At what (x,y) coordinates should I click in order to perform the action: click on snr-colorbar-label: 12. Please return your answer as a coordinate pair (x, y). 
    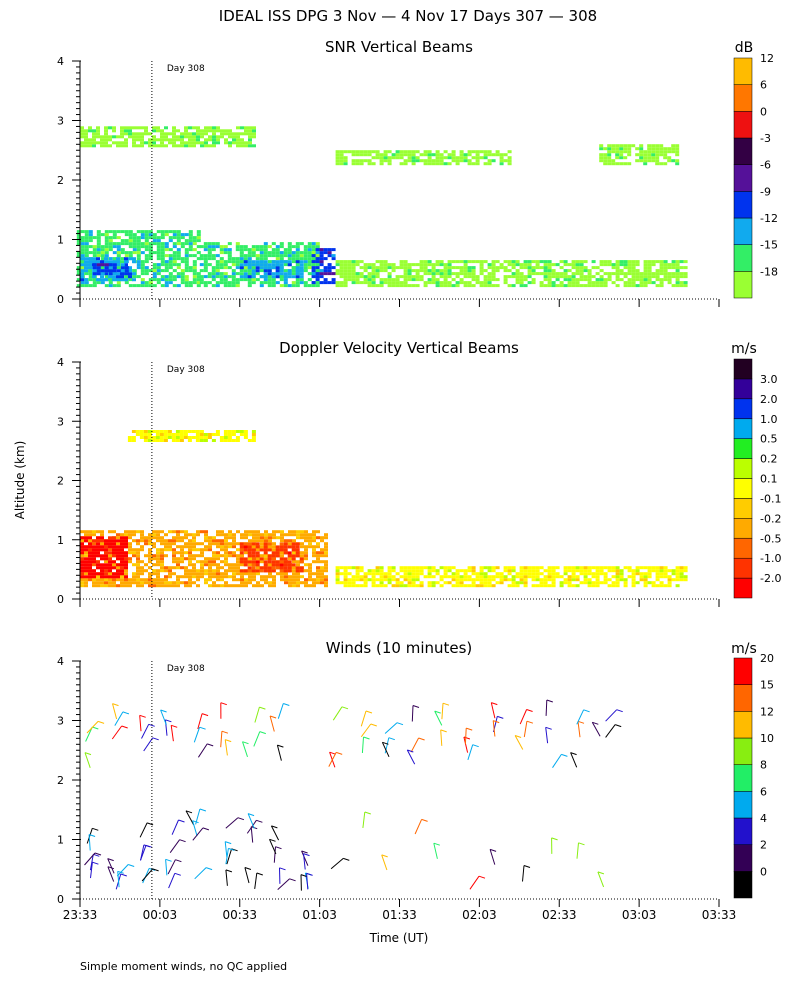
    Looking at the image, I should click on (767, 58).